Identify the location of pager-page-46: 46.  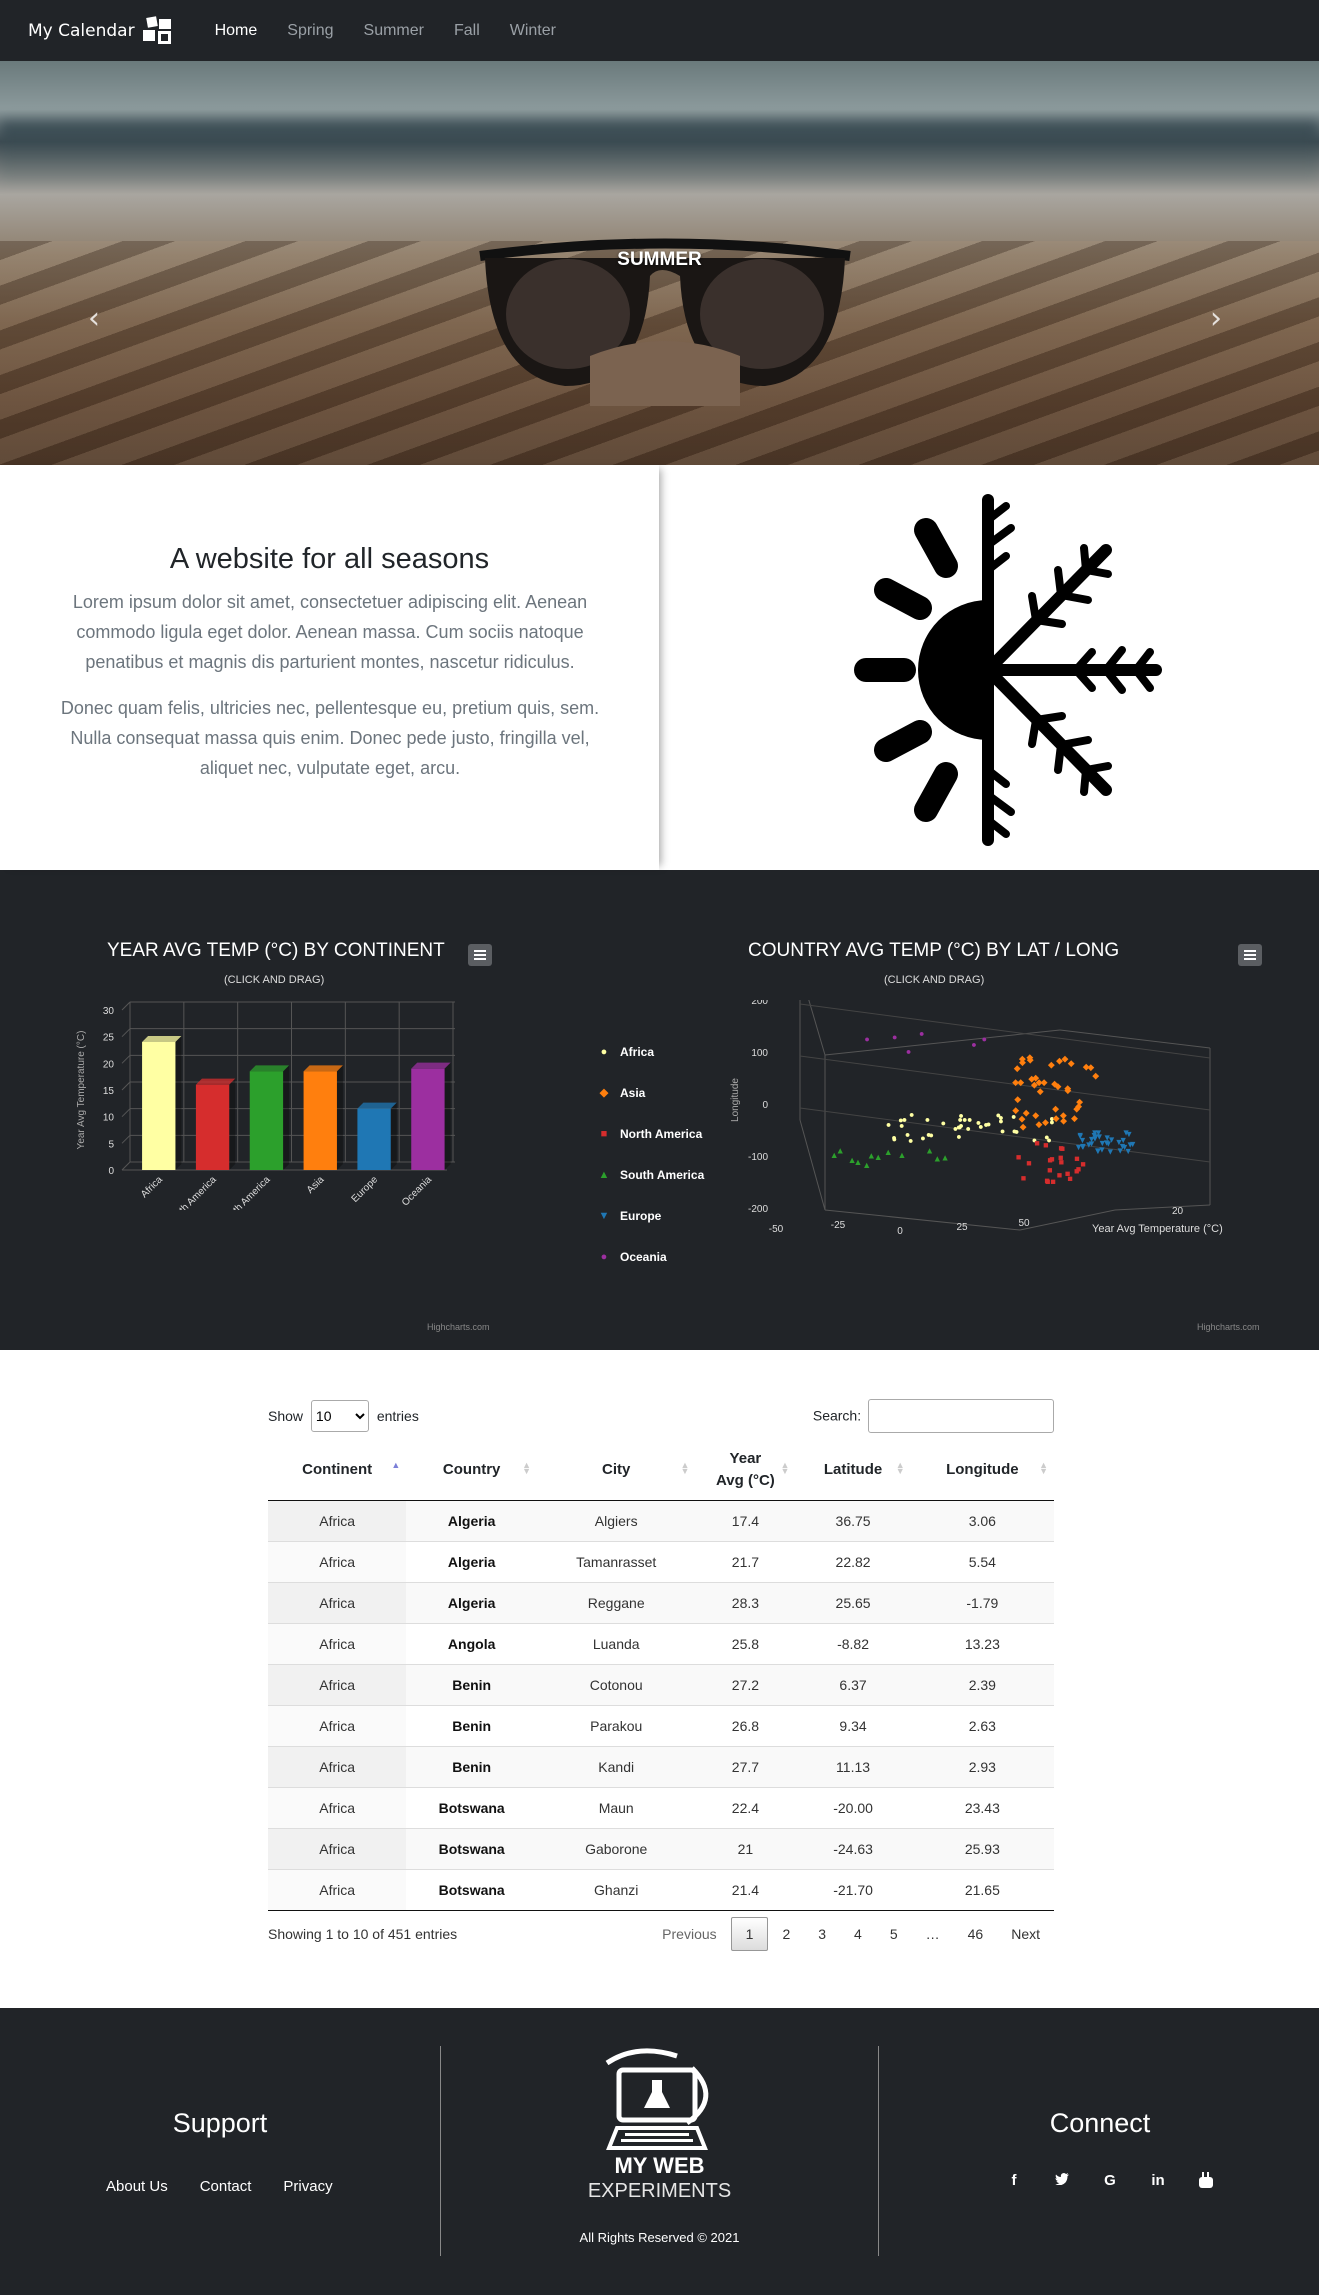
(975, 1933).